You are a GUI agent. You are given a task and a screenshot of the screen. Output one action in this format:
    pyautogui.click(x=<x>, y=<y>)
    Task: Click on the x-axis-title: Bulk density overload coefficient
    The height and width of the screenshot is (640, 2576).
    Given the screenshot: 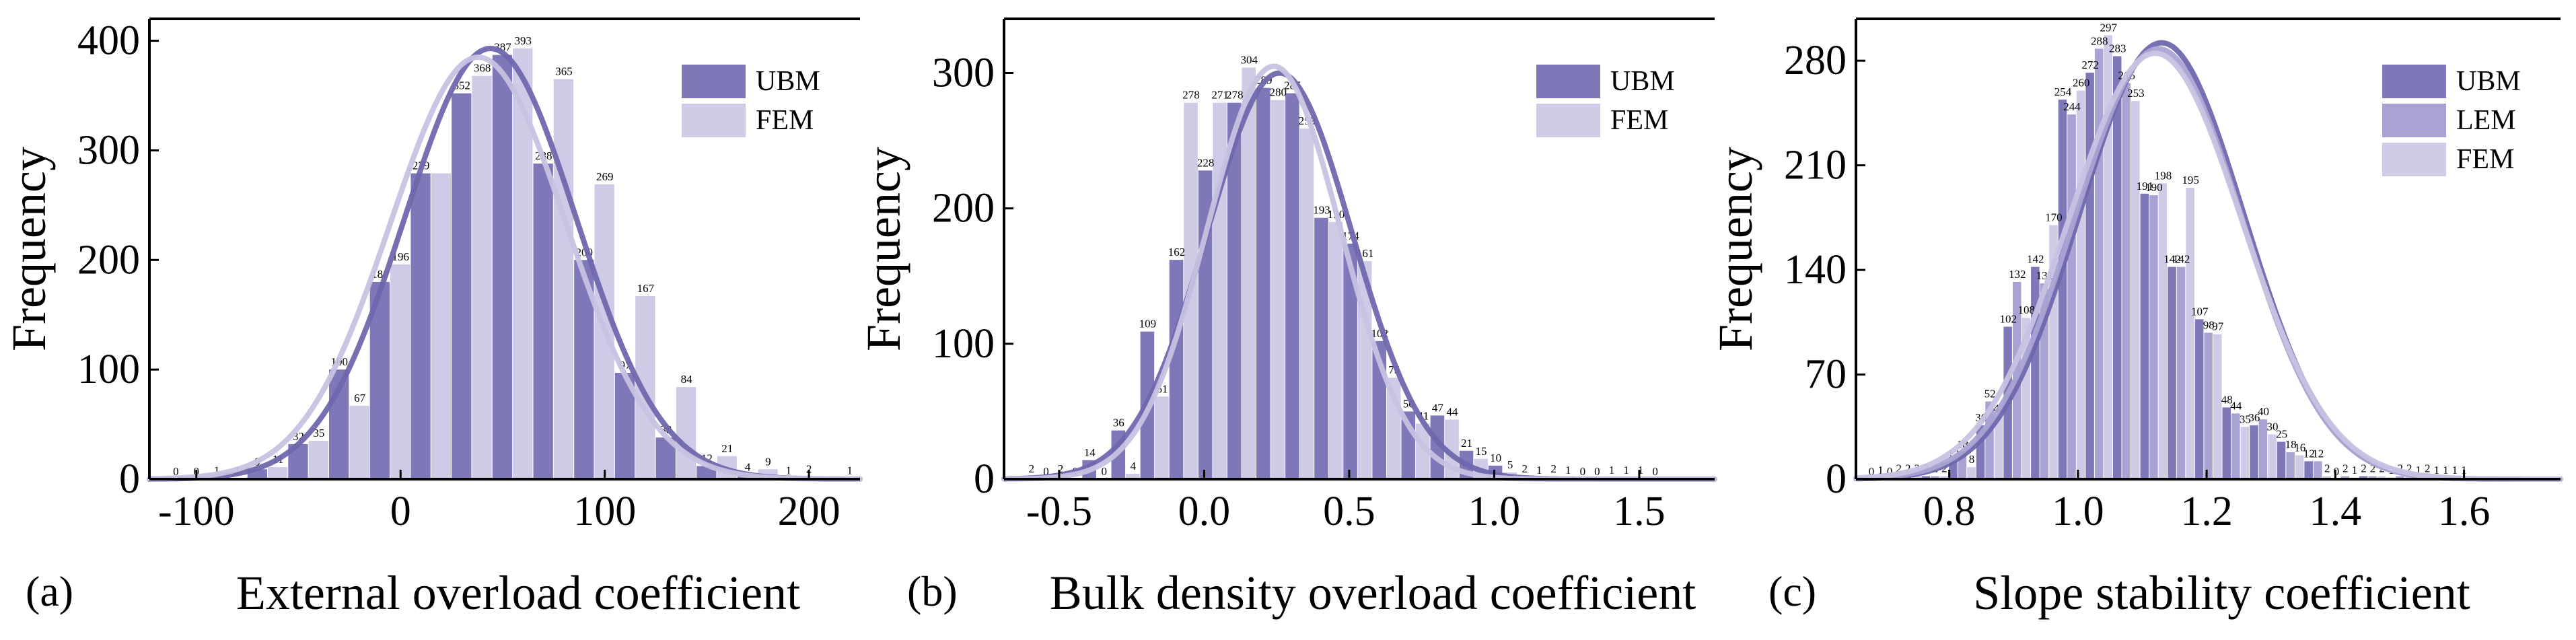 What is the action you would take?
    pyautogui.click(x=1373, y=593)
    